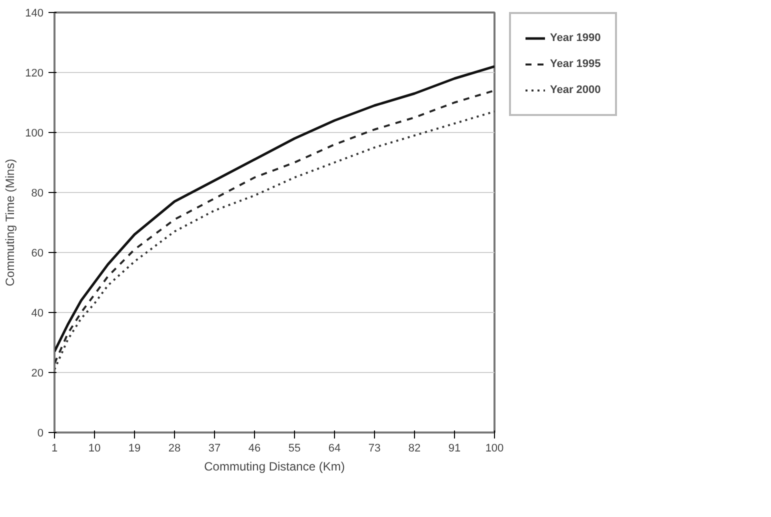 The image size is (771, 517). What do you see at coordinates (174, 448) in the screenshot?
I see `x-tick-label: 28` at bounding box center [174, 448].